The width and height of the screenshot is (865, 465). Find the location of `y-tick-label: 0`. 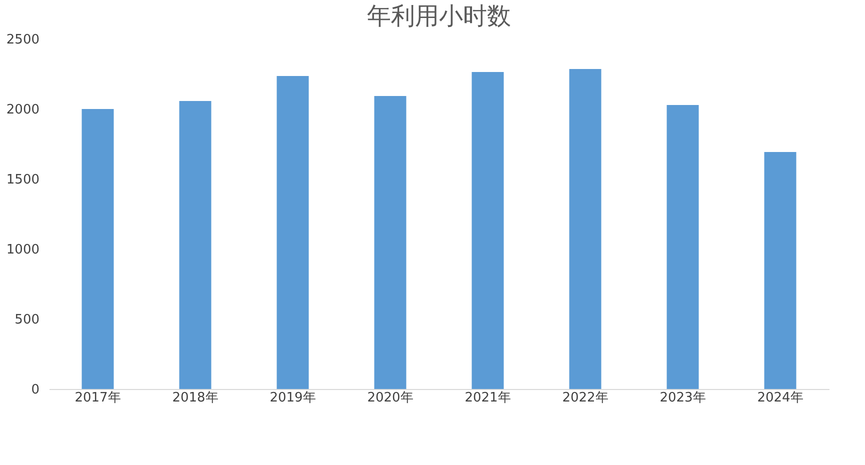

y-tick-label: 0 is located at coordinates (35, 390).